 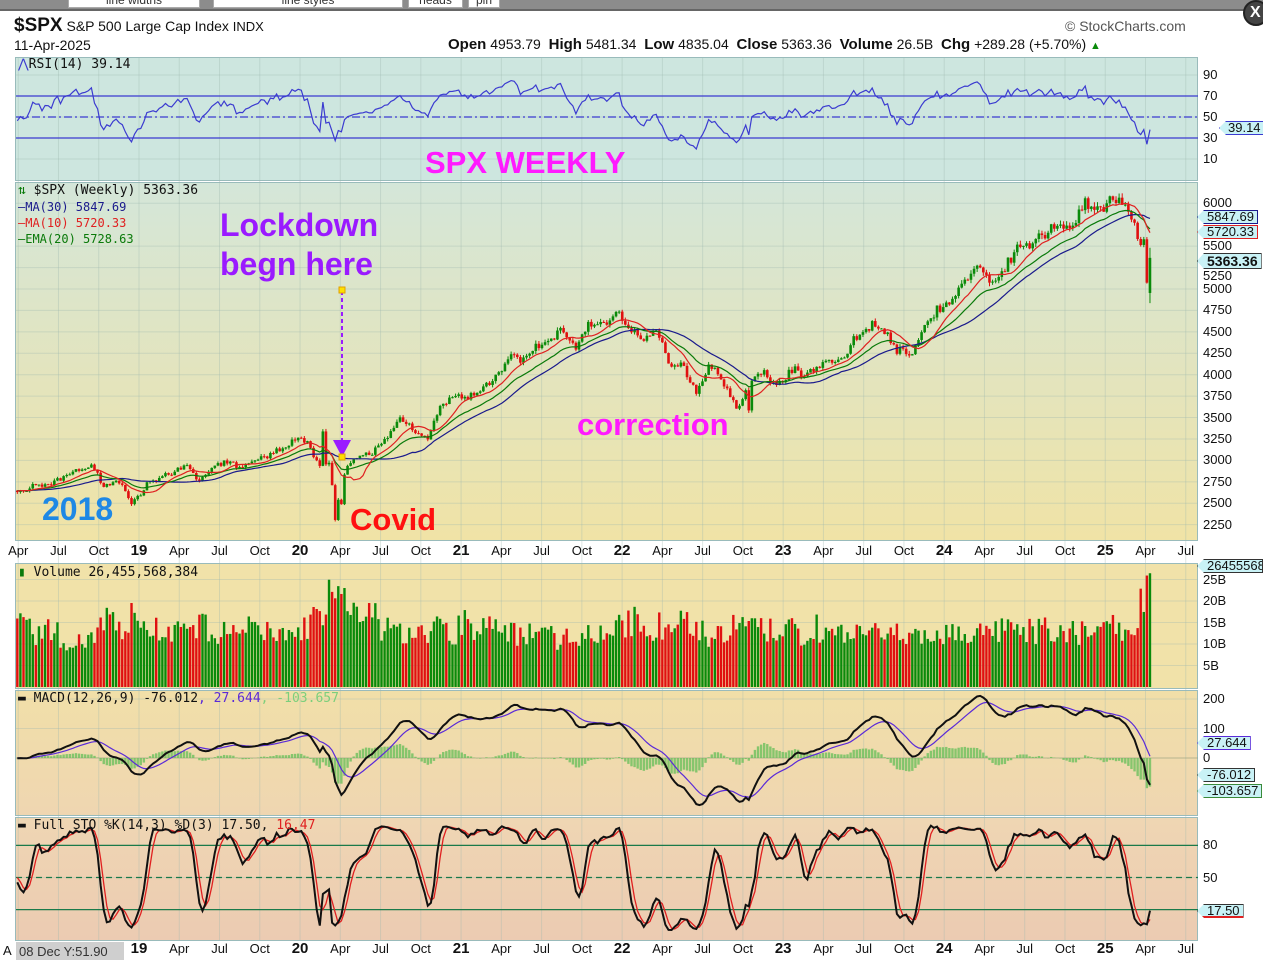 I want to click on rsi-value-tag: 39.14, so click(x=1241, y=128).